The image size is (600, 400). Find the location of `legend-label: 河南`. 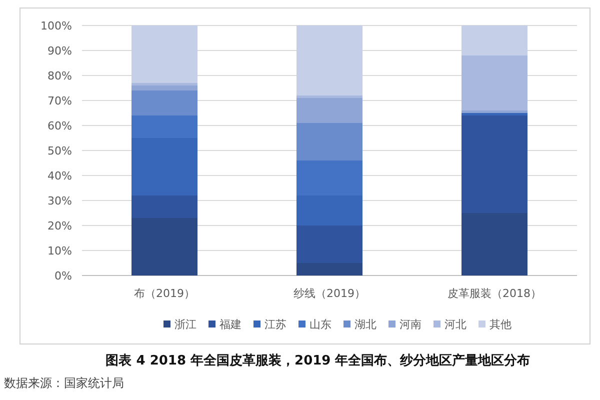

legend-label: 河南 is located at coordinates (411, 324).